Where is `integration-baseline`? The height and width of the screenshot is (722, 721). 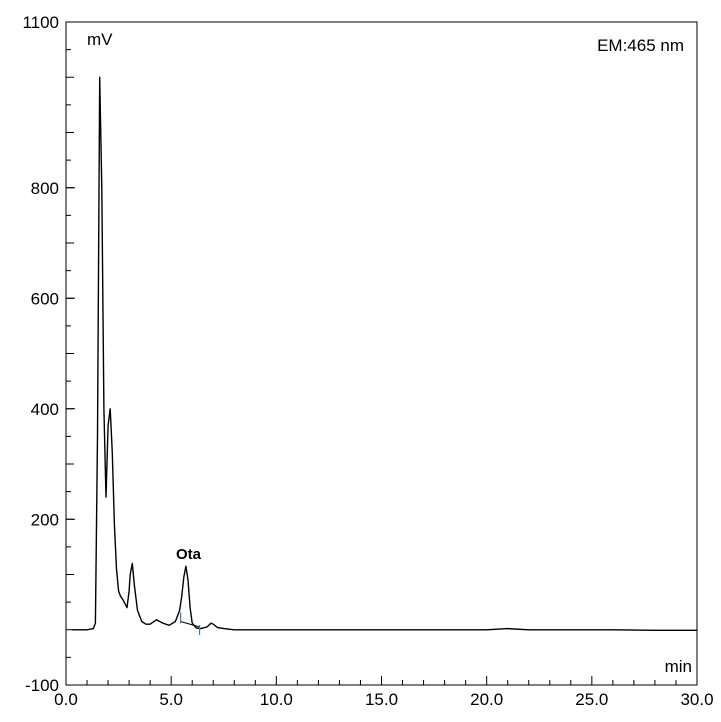
integration-baseline is located at coordinates (190, 624).